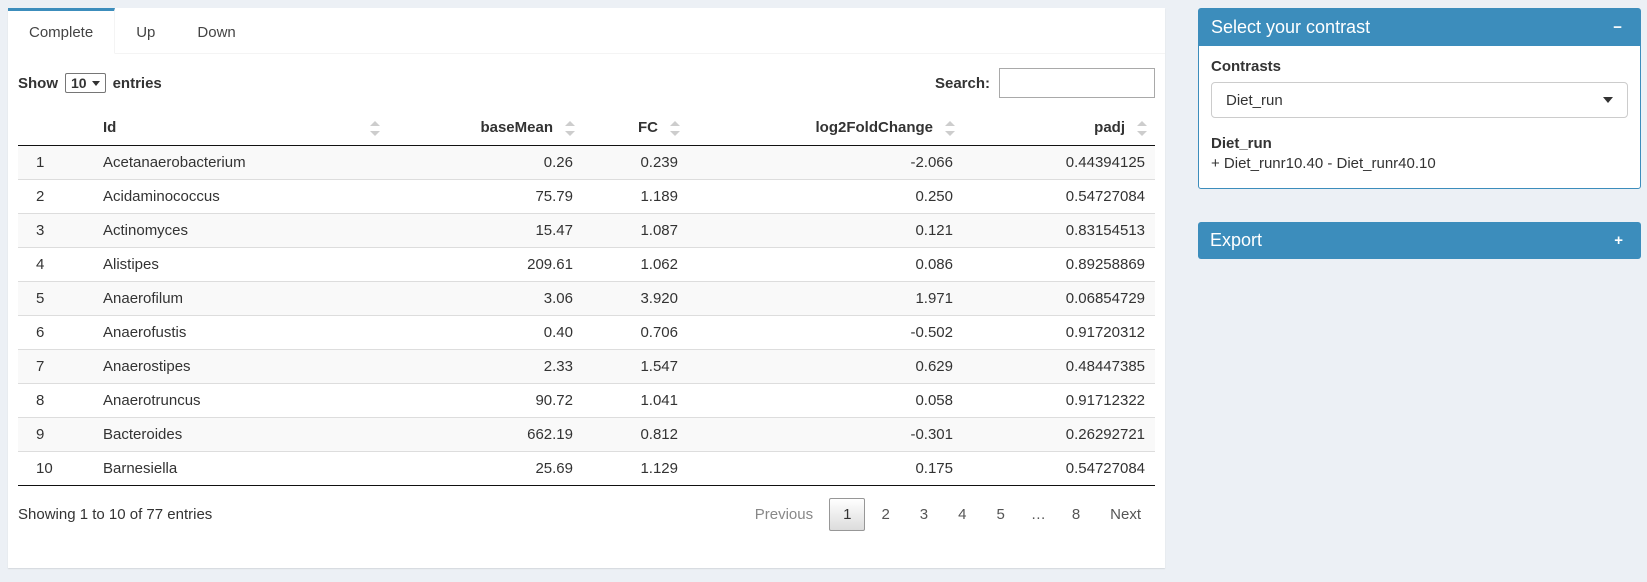 This screenshot has height=582, width=1647. I want to click on column-header-log2foldchange: log2FoldChange, so click(825, 128).